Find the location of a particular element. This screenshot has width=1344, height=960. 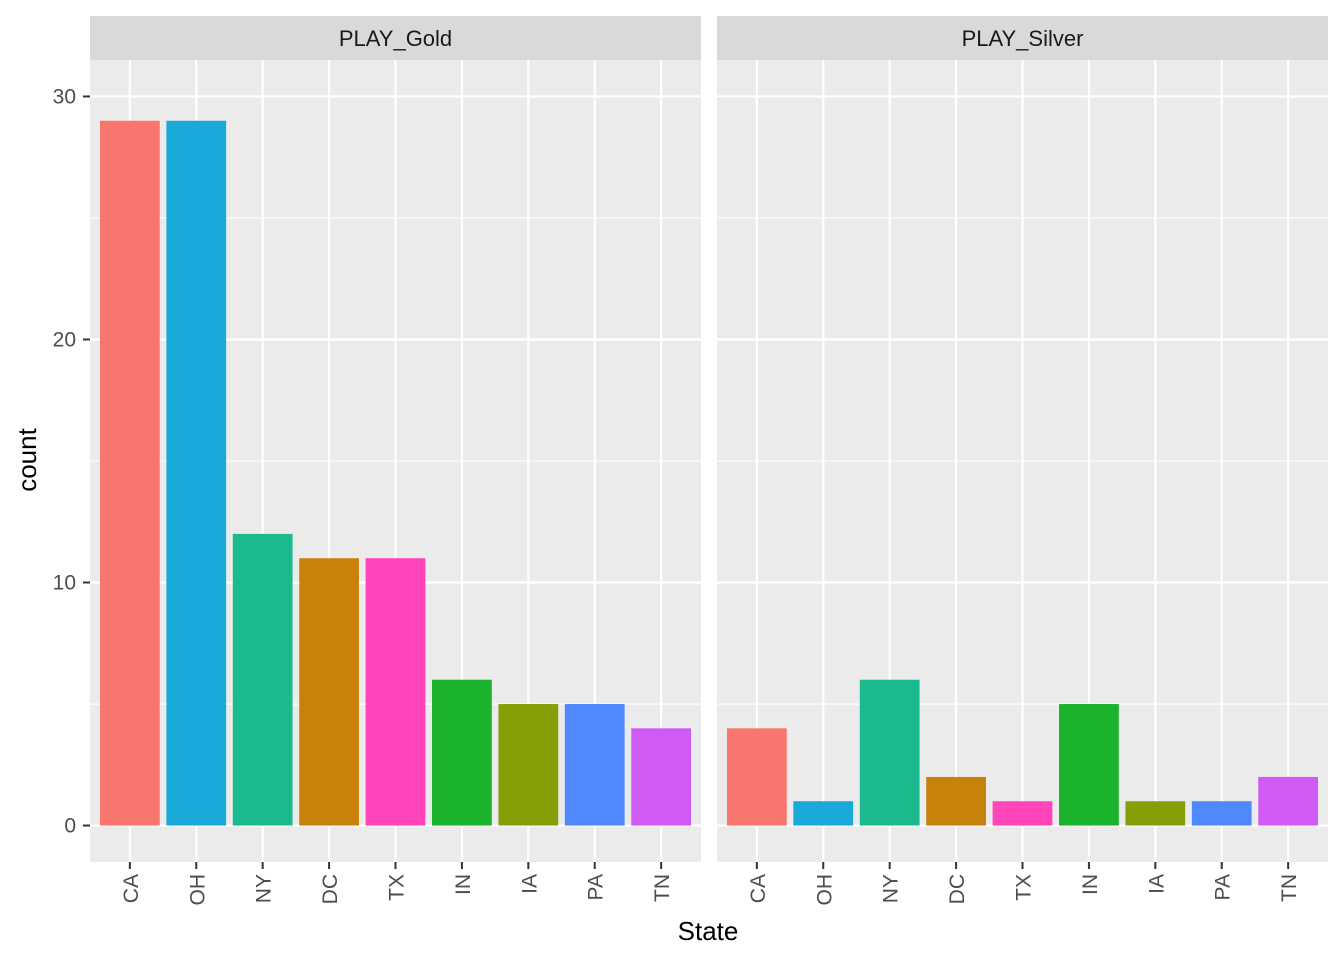

x-axis-title: State is located at coordinates (708, 931).